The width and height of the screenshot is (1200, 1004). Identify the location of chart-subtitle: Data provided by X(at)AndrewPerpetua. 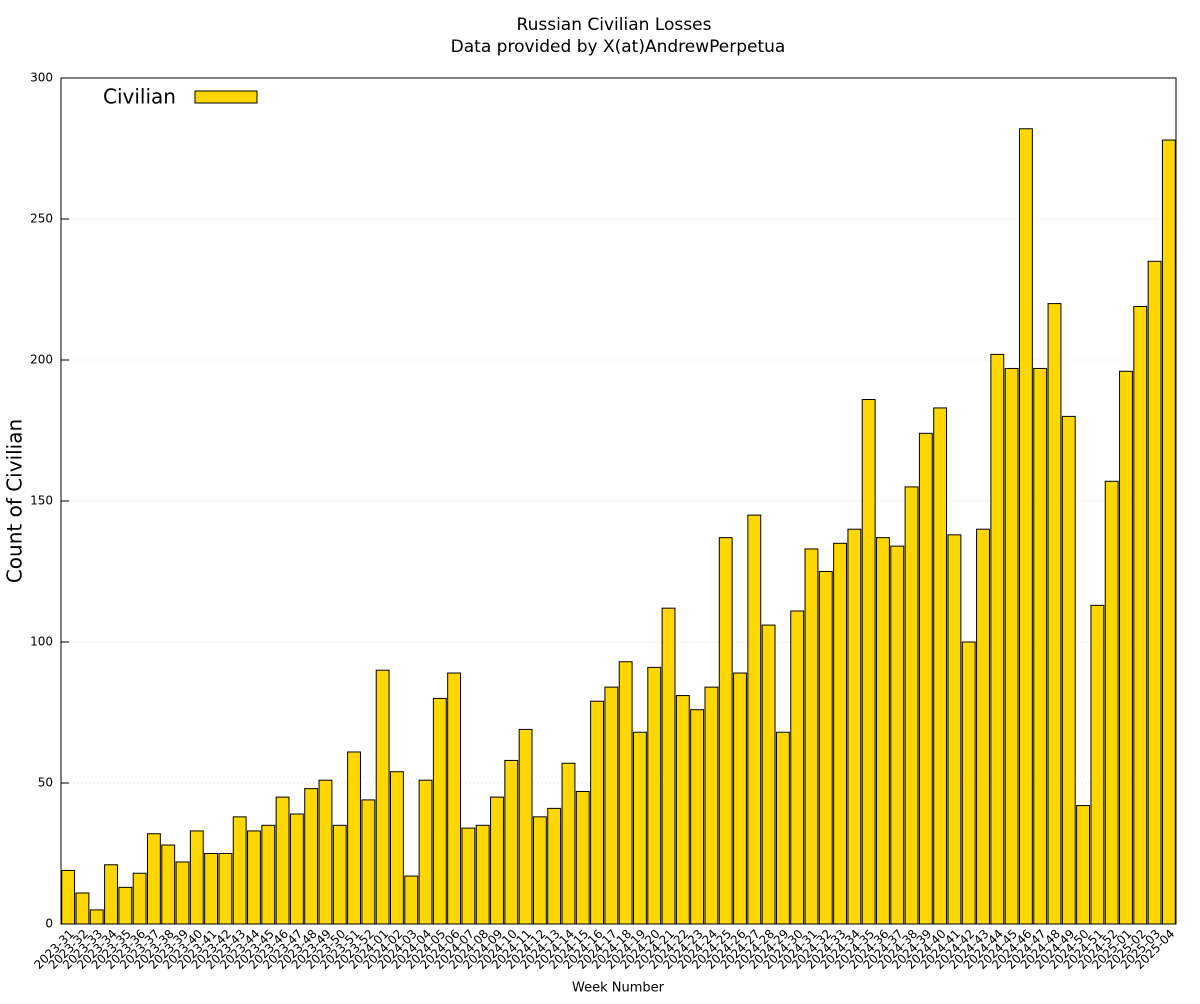
(618, 47).